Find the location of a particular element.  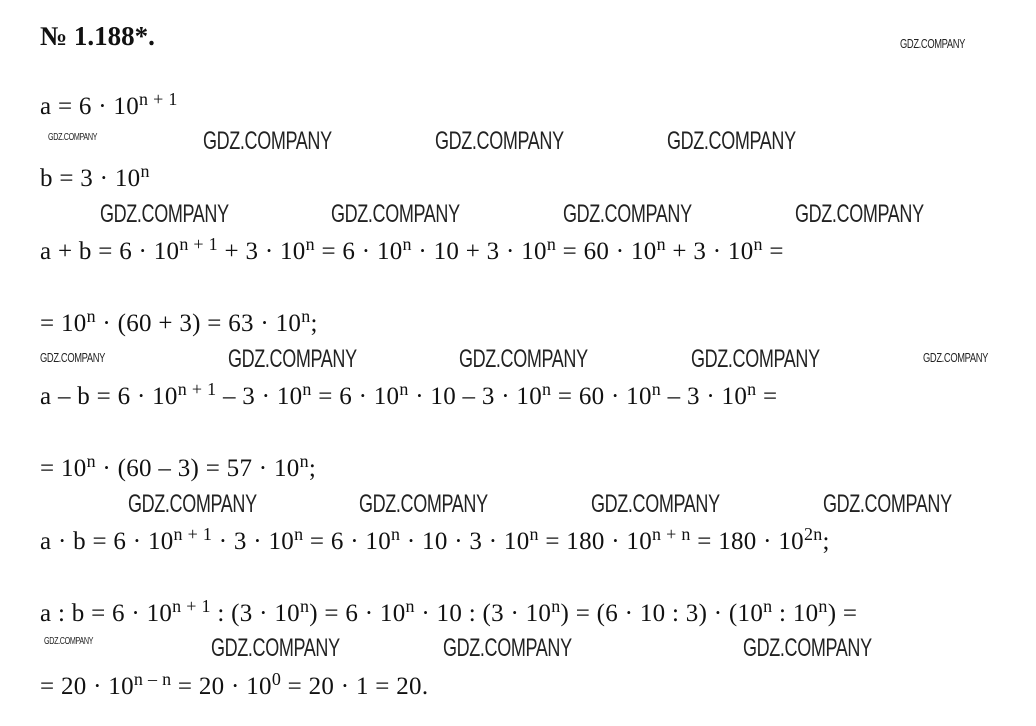

expression-text: · 3 · 10 is located at coordinates (253, 541).